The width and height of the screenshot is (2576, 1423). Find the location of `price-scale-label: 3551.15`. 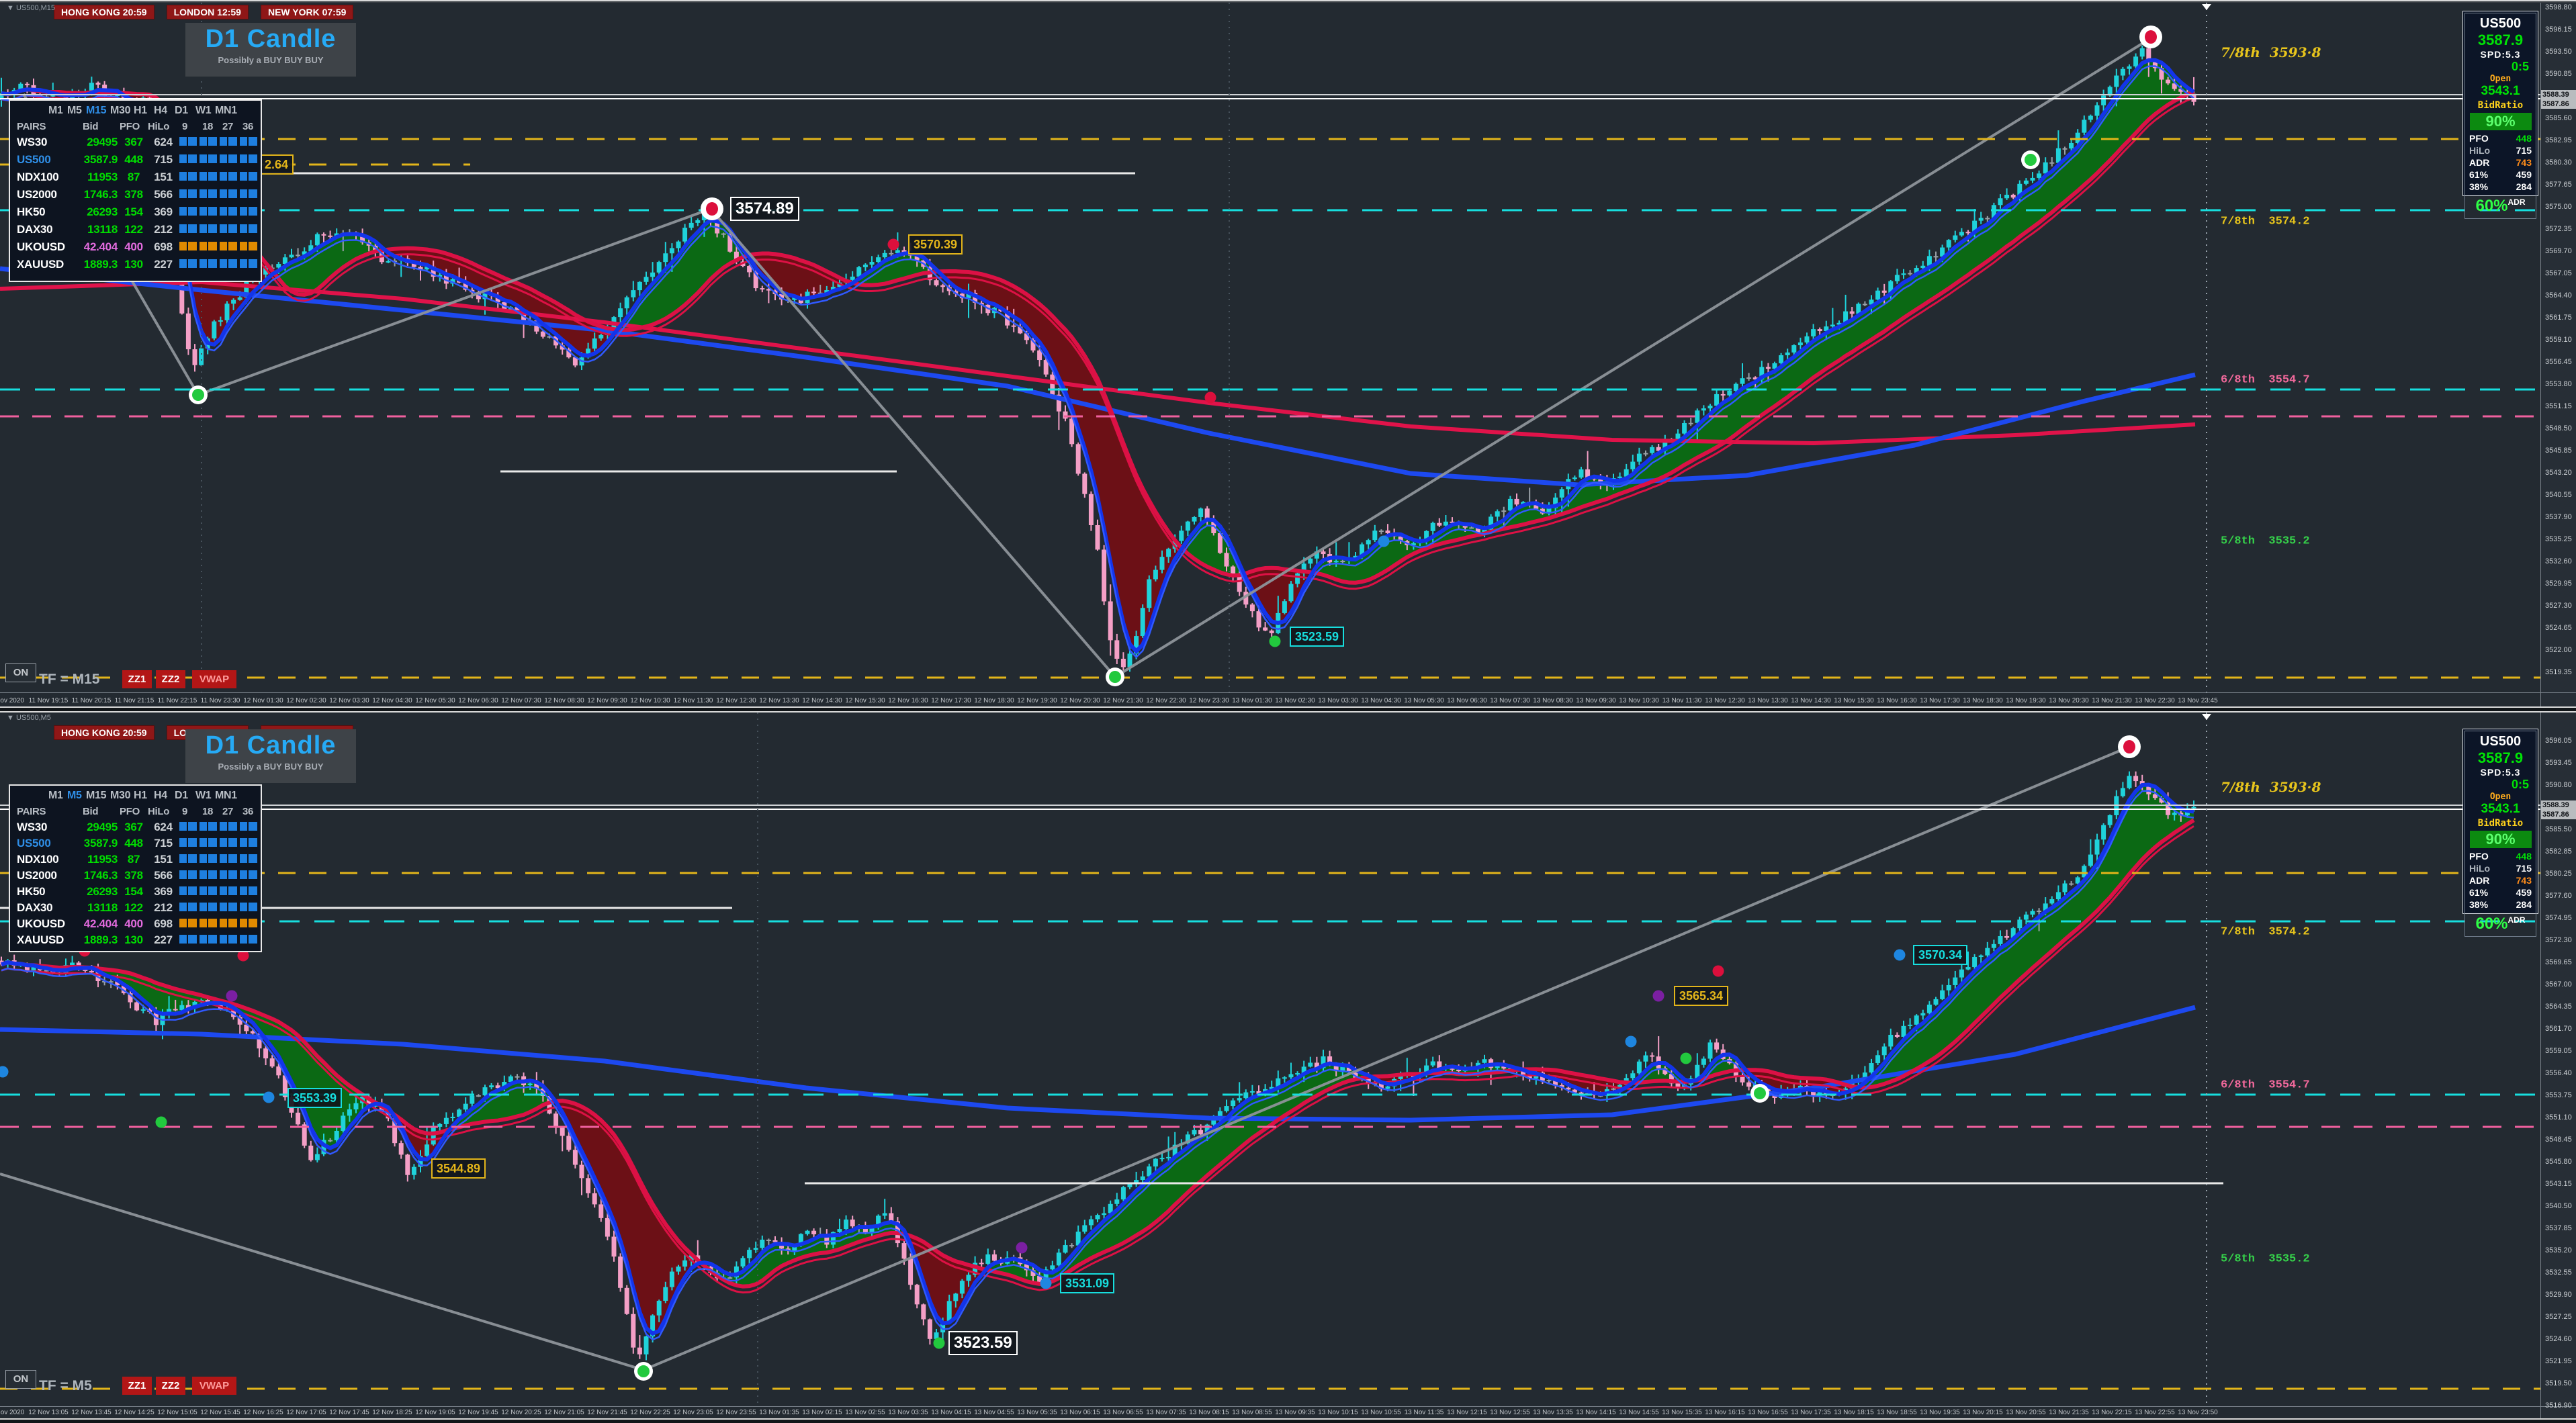

price-scale-label: 3551.15 is located at coordinates (2559, 406).